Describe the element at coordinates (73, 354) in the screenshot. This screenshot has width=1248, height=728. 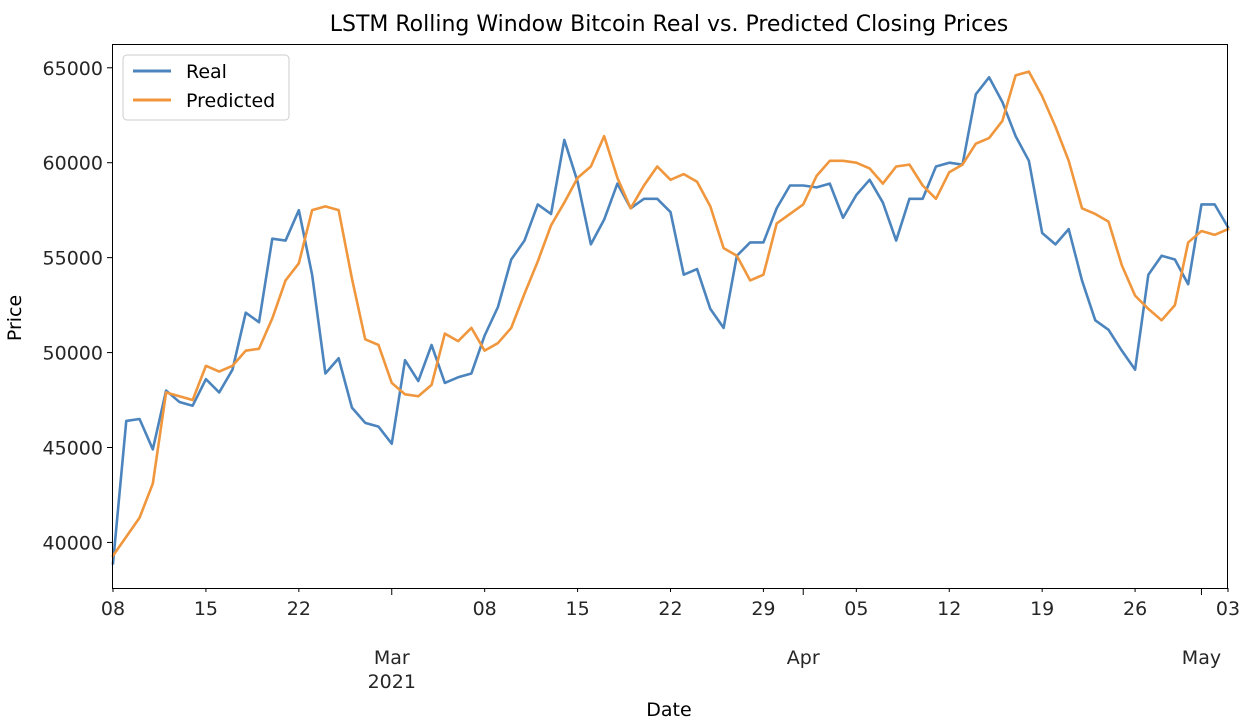
I see `y-tick-label: 50000` at that location.